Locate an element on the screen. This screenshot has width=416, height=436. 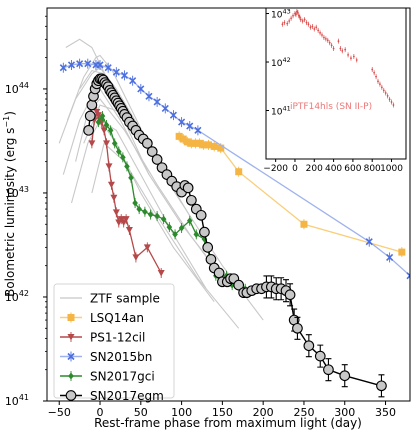
y-tick-base: 10 is located at coordinates (12, 401).